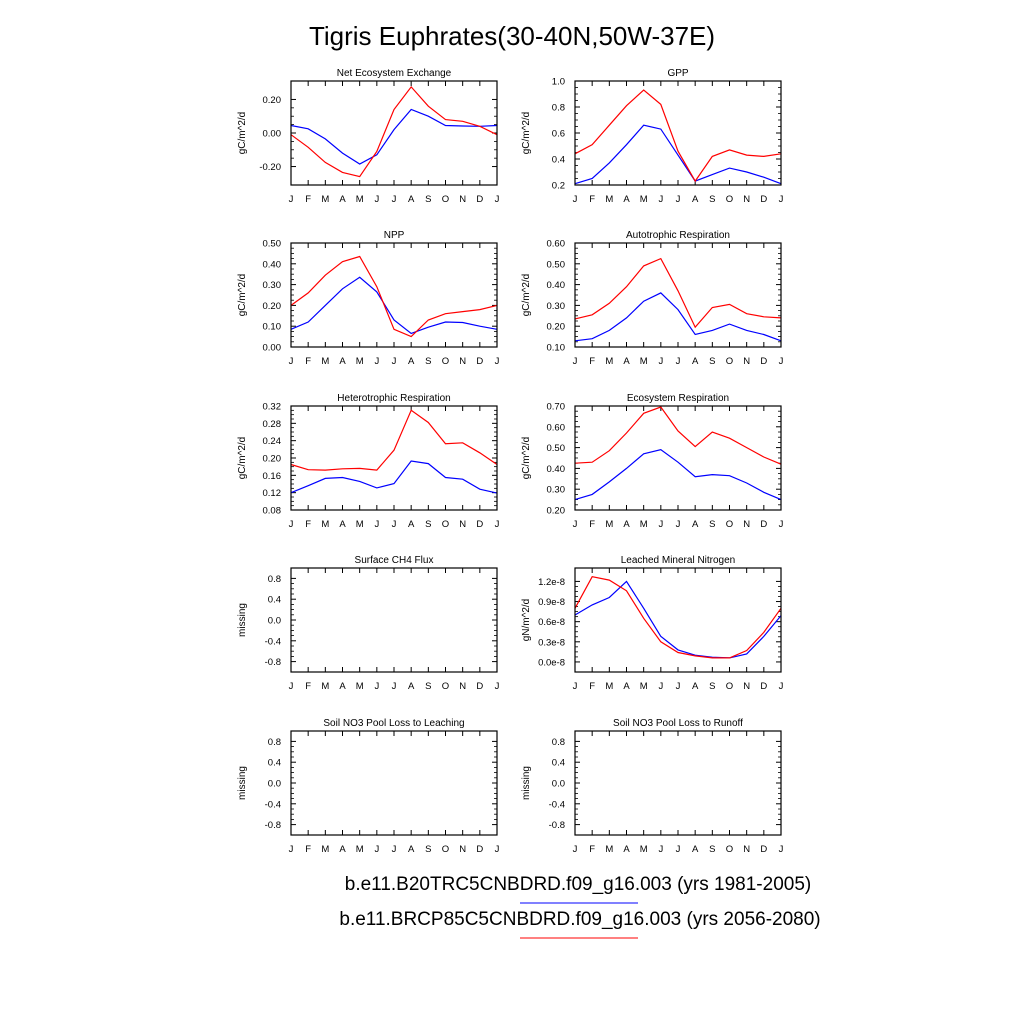 This screenshot has height=1024, width=1024. What do you see at coordinates (394, 560) in the screenshot?
I see `panel-surface-ch4-flux-title: Surface CH4 Flux` at bounding box center [394, 560].